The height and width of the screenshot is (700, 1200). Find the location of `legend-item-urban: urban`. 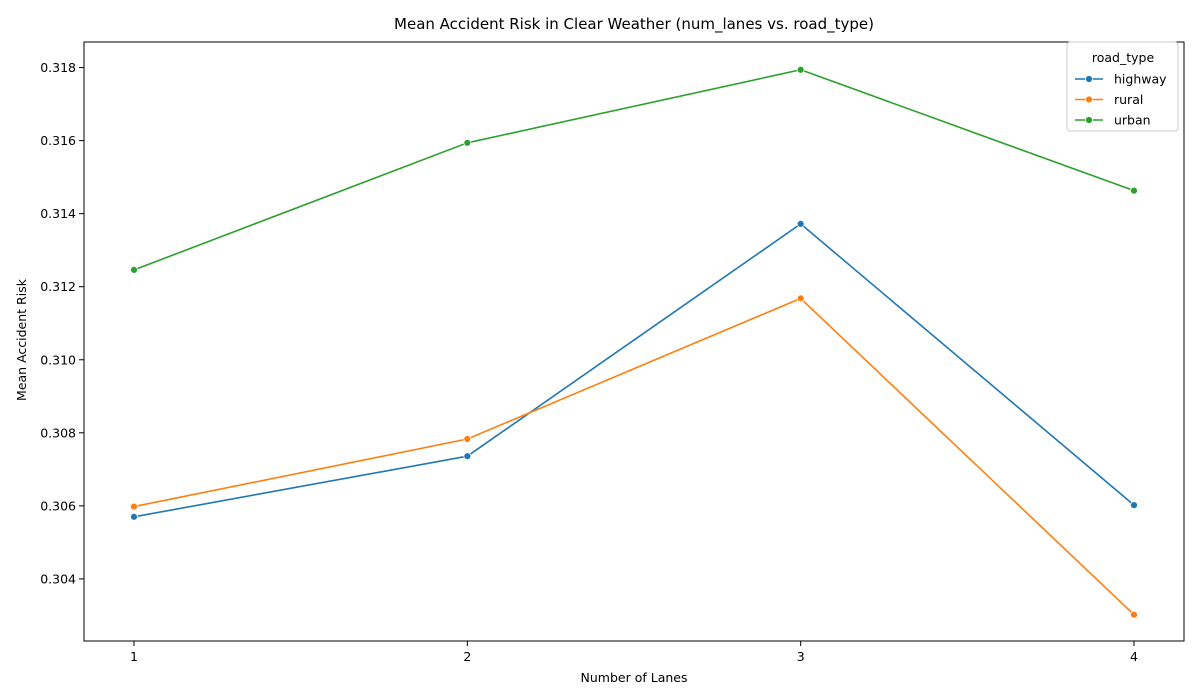

legend-item-urban: urban is located at coordinates (1113, 120).